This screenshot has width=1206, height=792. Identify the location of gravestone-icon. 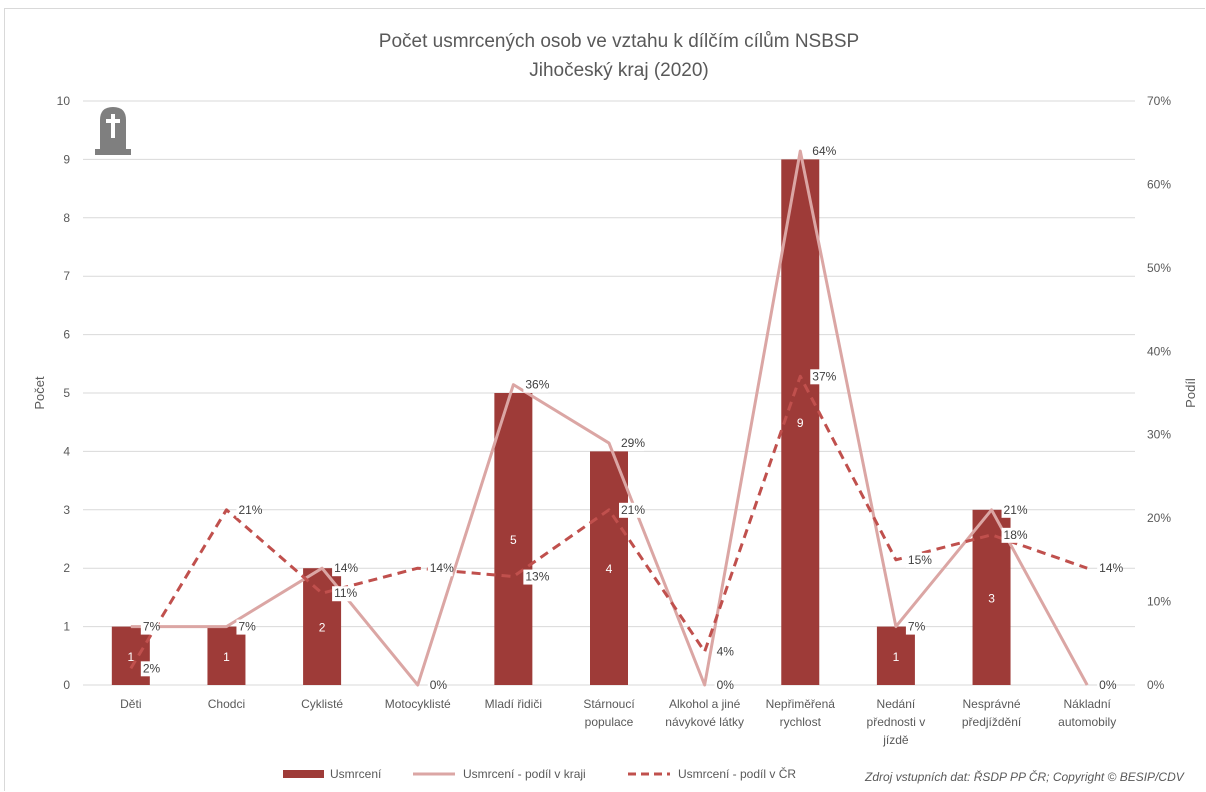
(113, 131).